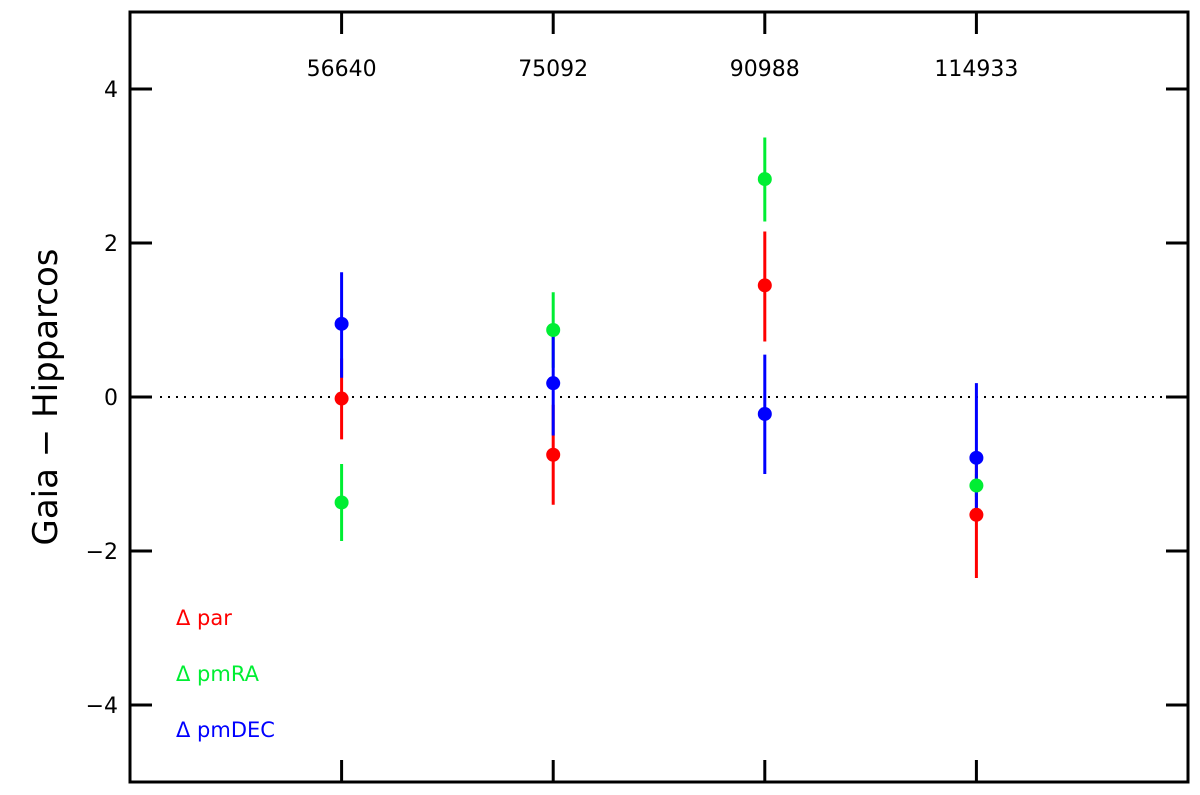 The image size is (1200, 795). Describe the element at coordinates (342, 69) in the screenshot. I see `category-label: 56640` at that location.